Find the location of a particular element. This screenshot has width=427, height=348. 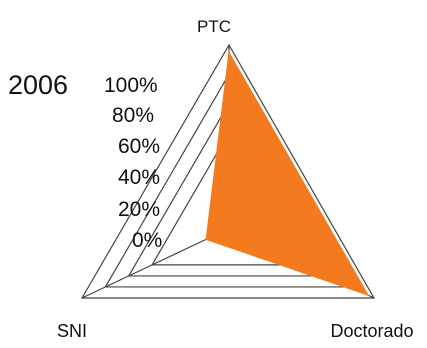

radial-tick-labels: 100% 80% 60% 40% 20% 0% is located at coordinates (133, 163).